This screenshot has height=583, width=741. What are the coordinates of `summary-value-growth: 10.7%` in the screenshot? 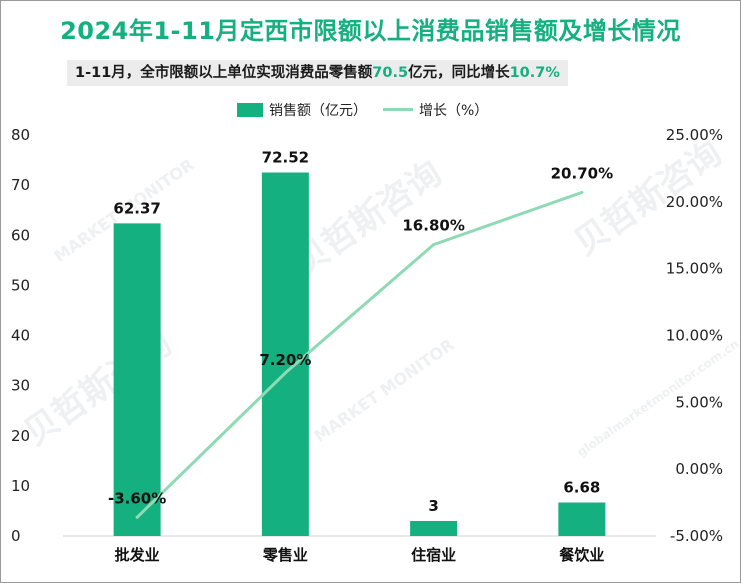 It's located at (534, 73).